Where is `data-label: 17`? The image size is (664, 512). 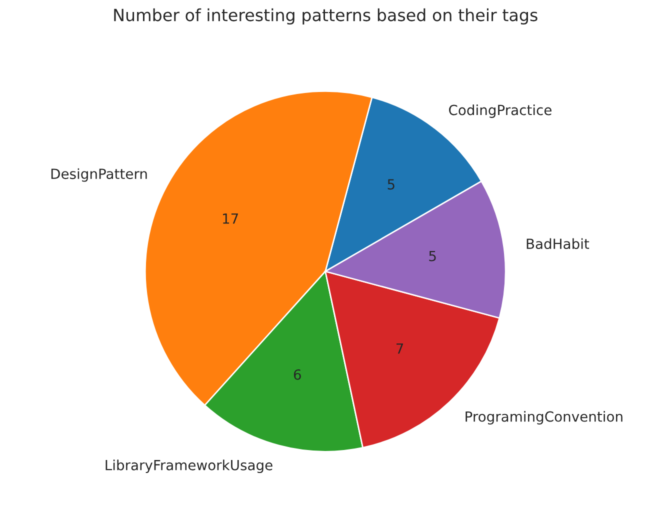
data-label: 17 is located at coordinates (230, 218).